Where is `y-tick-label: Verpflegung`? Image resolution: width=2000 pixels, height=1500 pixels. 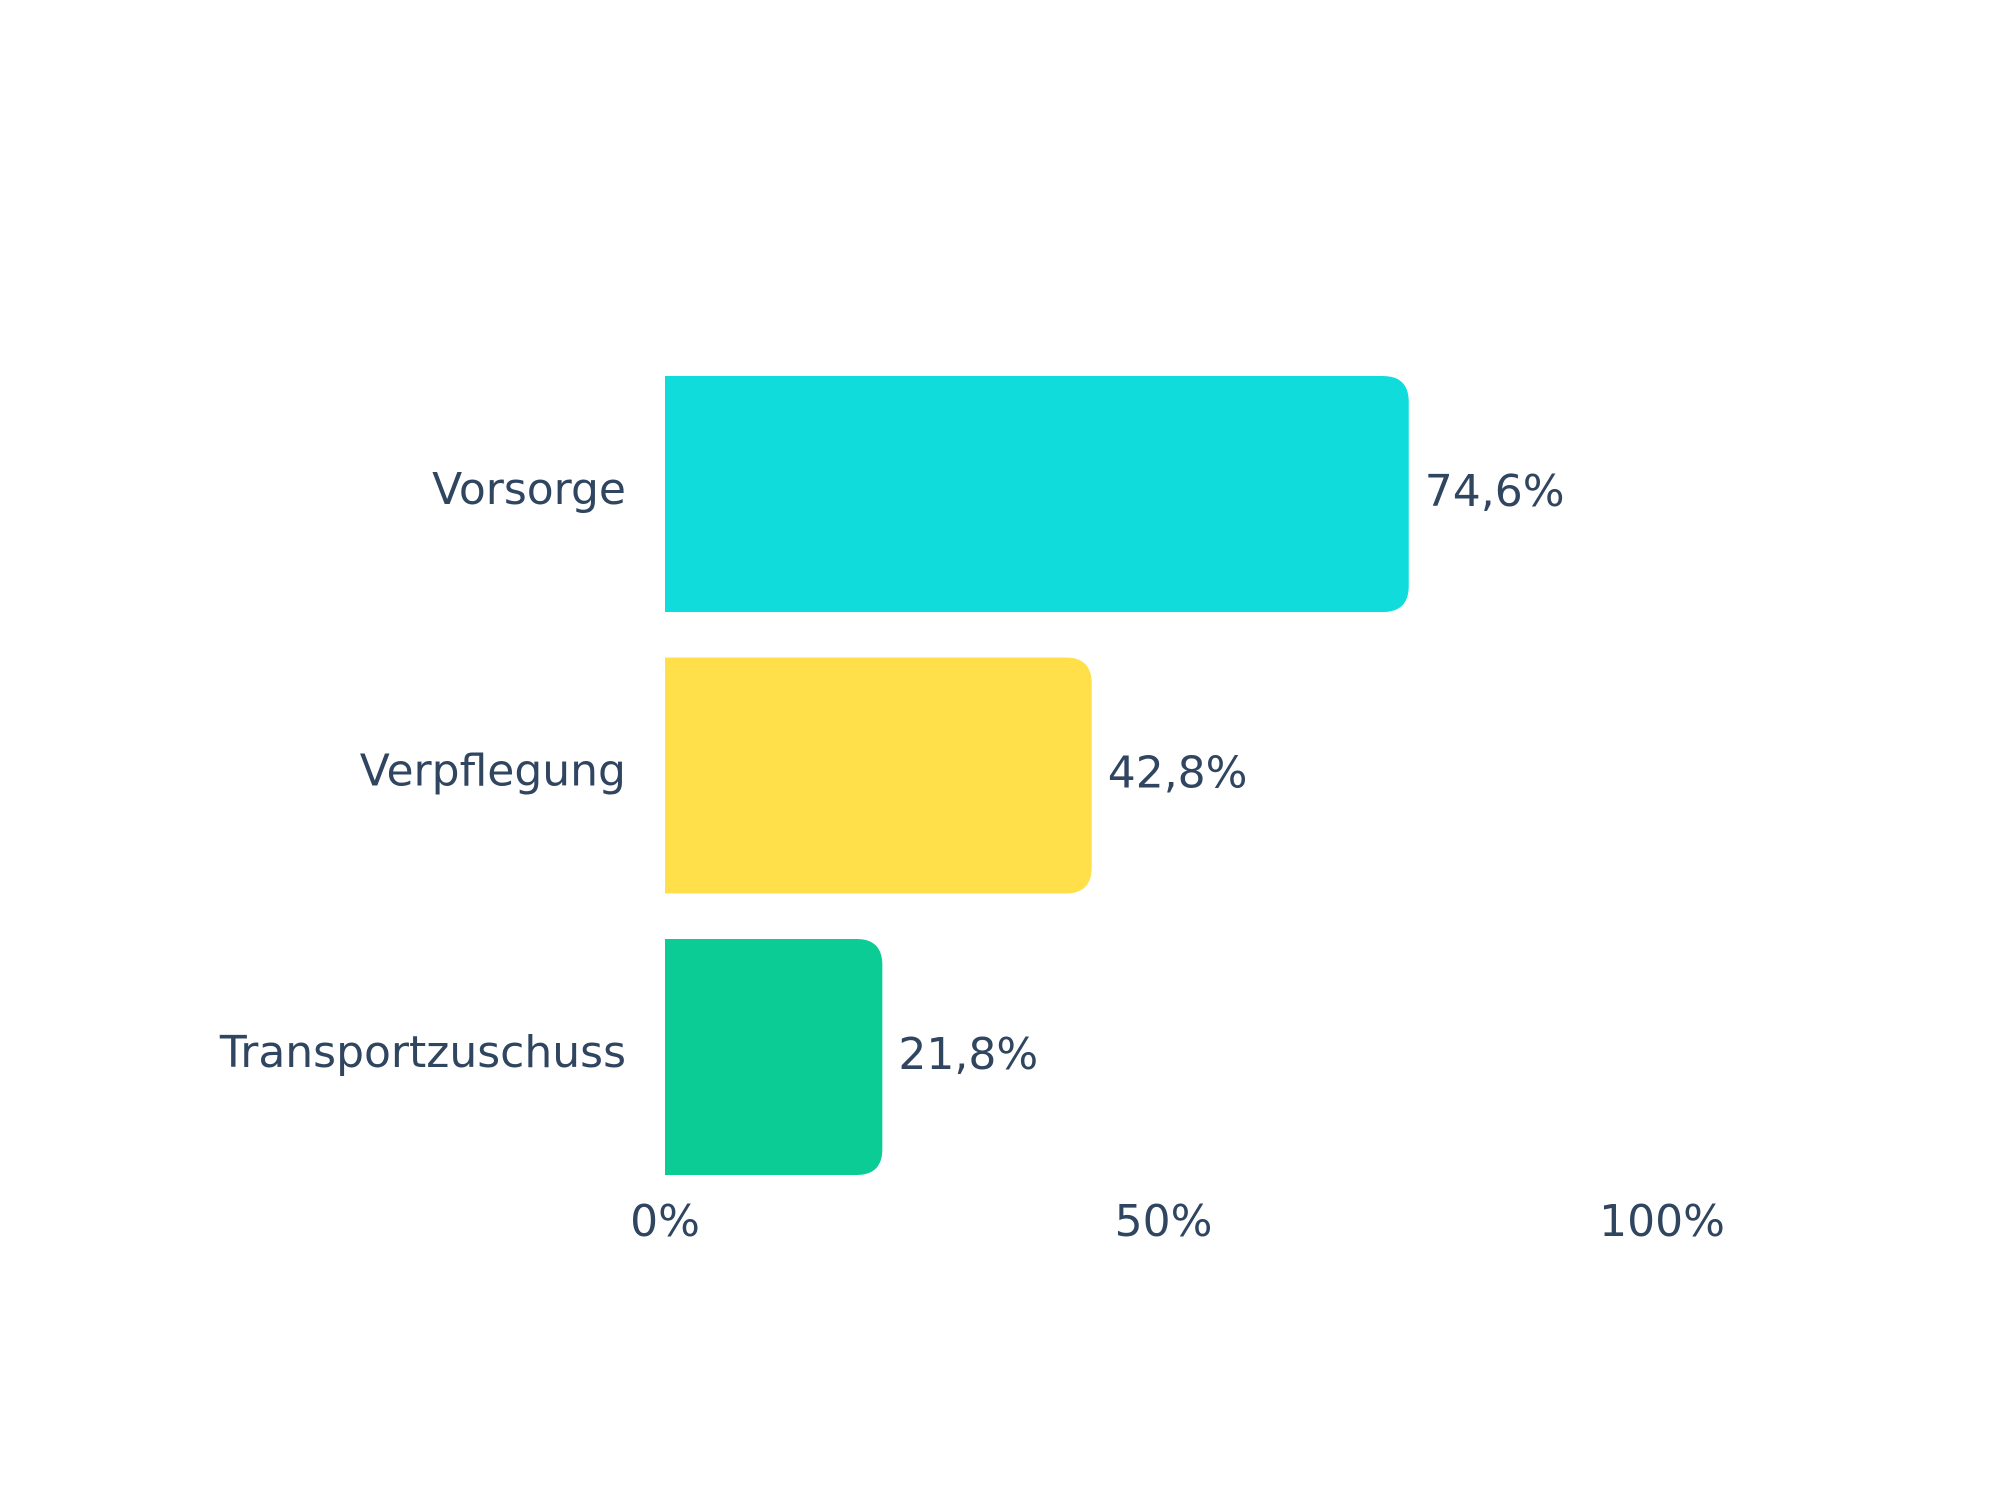
y-tick-label: Verpflegung is located at coordinates (493, 771).